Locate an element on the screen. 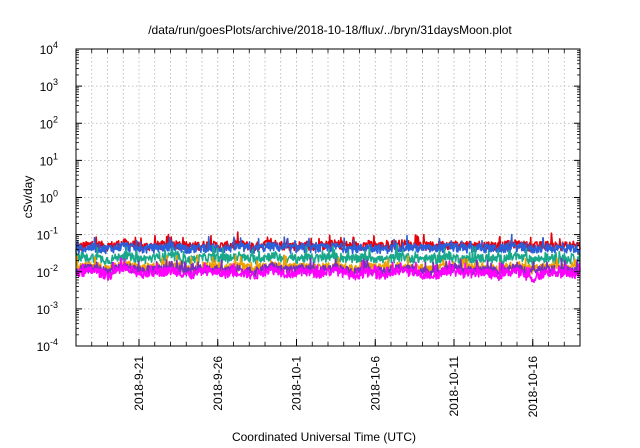 The width and height of the screenshot is (640, 448). y-axis-label: cSv/day is located at coordinates (28, 197).